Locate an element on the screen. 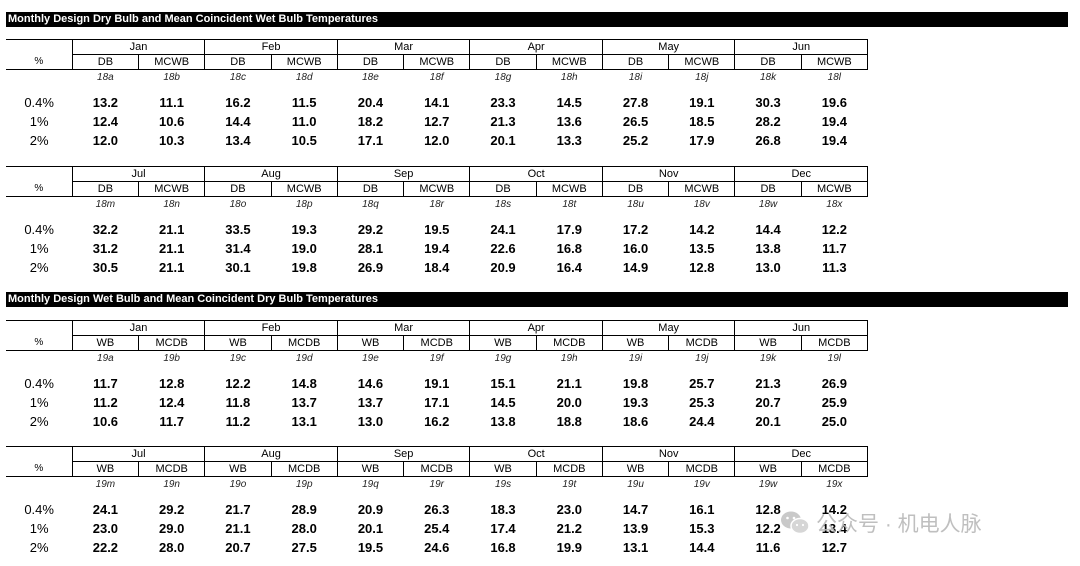 This screenshot has width=1080, height=566. temperature-value: 13.7 is located at coordinates (304, 402).